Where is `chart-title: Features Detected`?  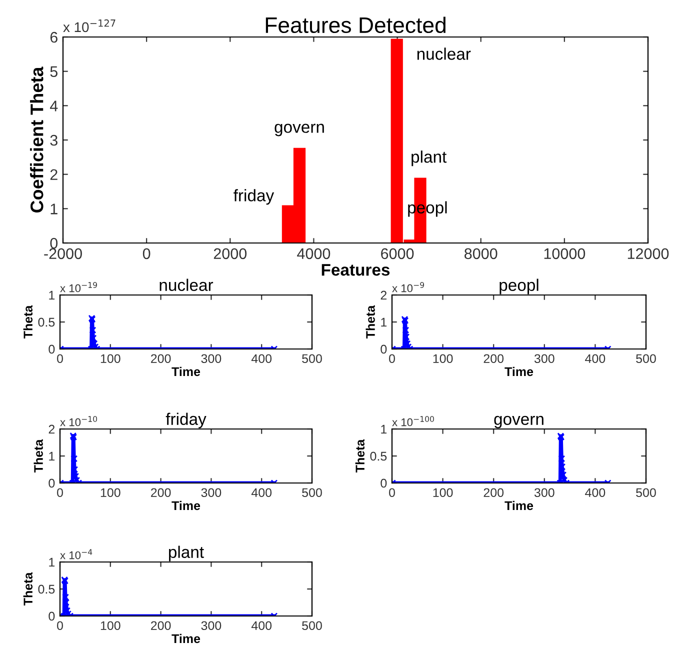
chart-title: Features Detected is located at coordinates (356, 25).